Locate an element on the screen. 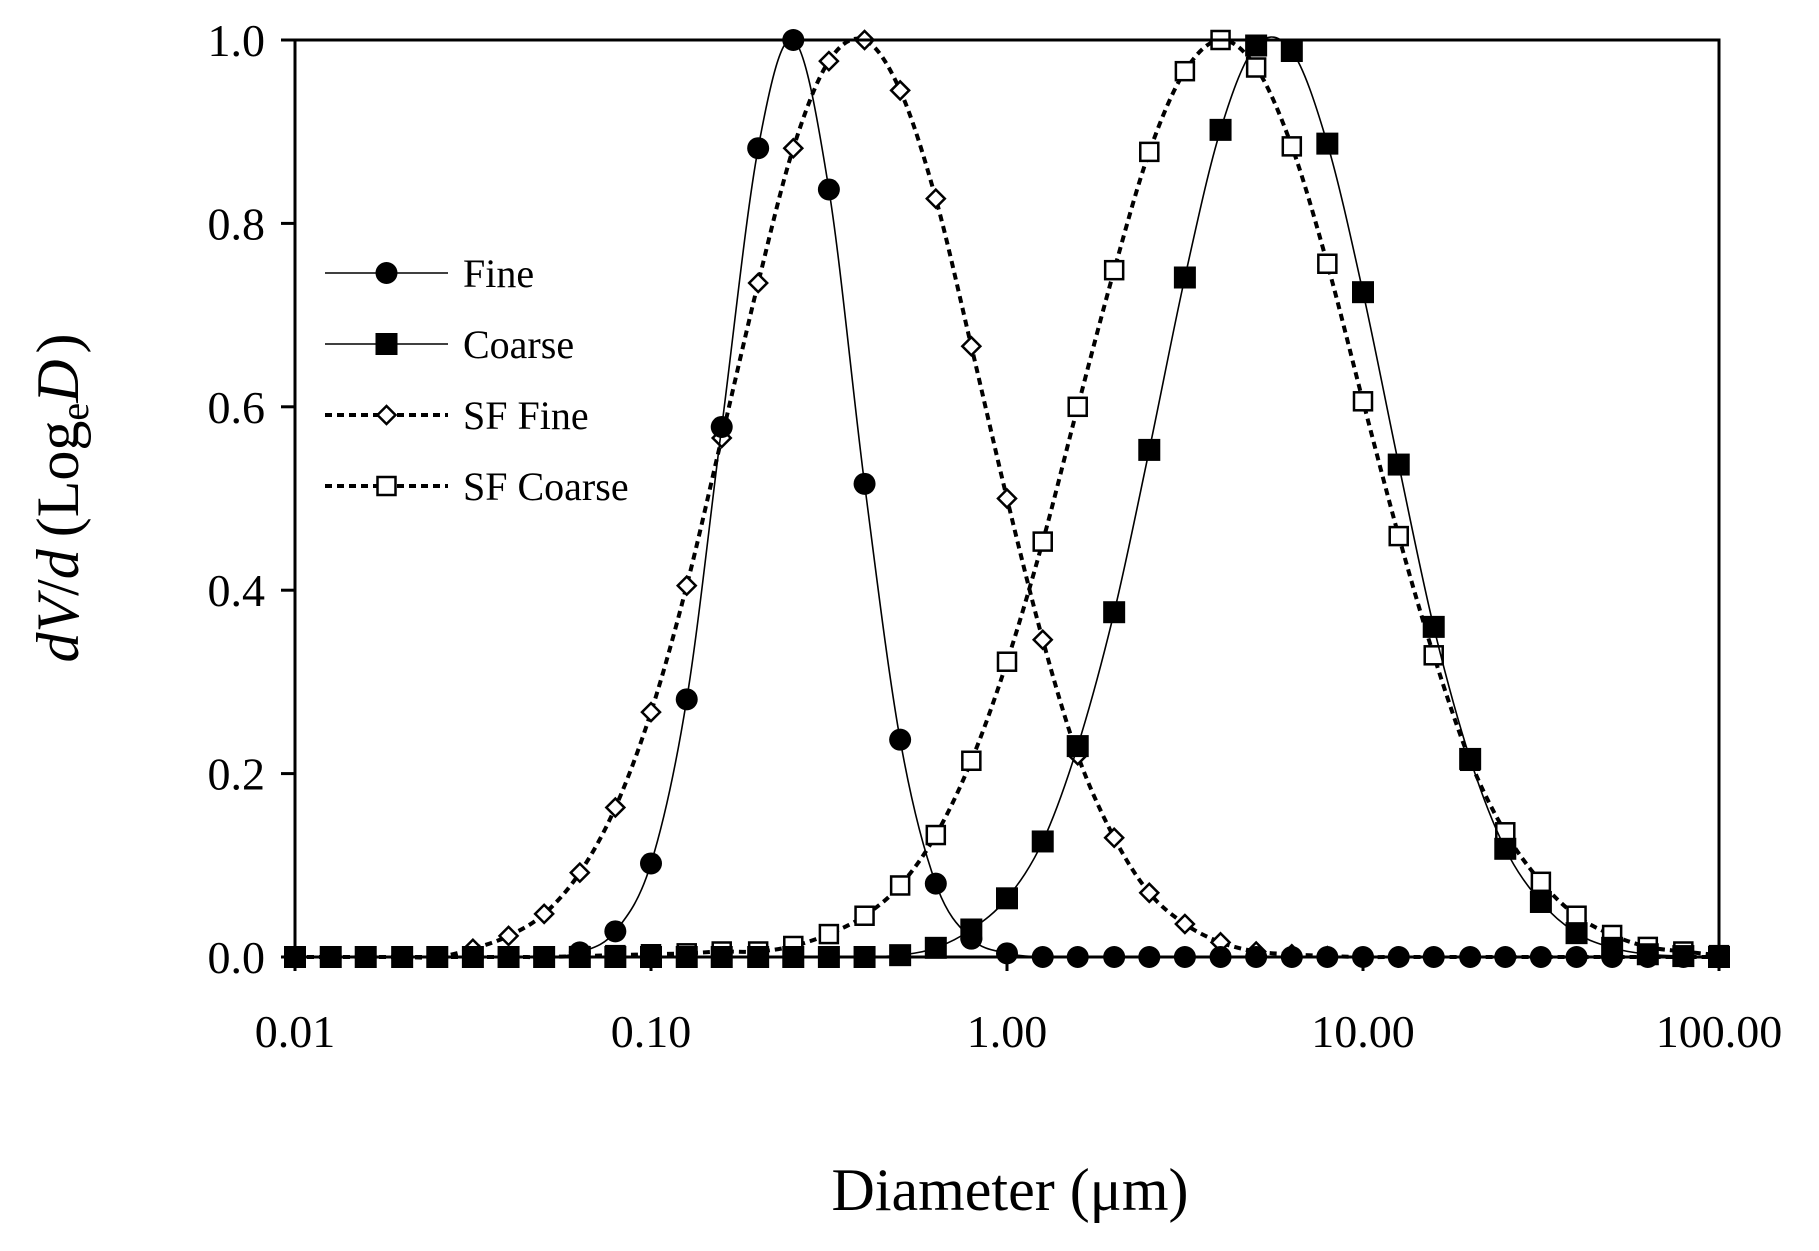 This screenshot has height=1251, width=1819. y-axis-title-d: d is located at coordinates (58, 563).